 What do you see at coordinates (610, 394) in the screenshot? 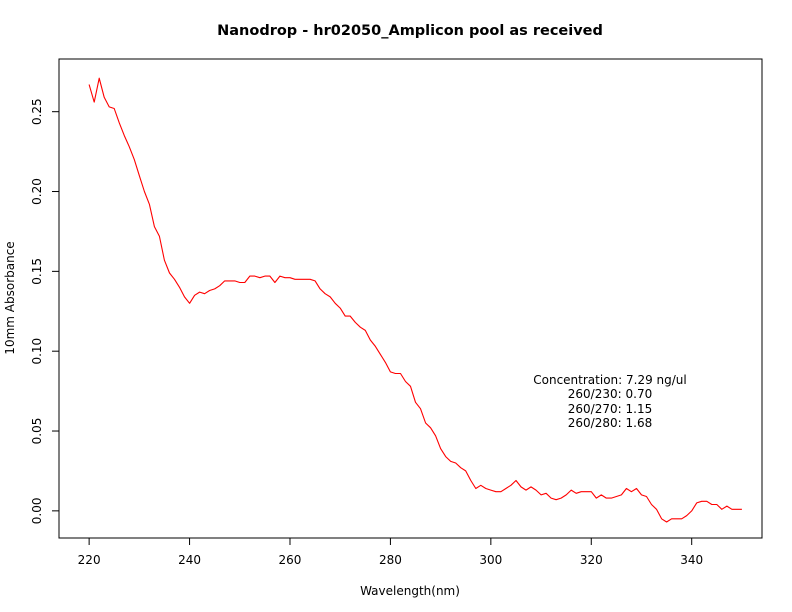
I see `ratio-260-230-text: 260/230: 0.70` at bounding box center [610, 394].